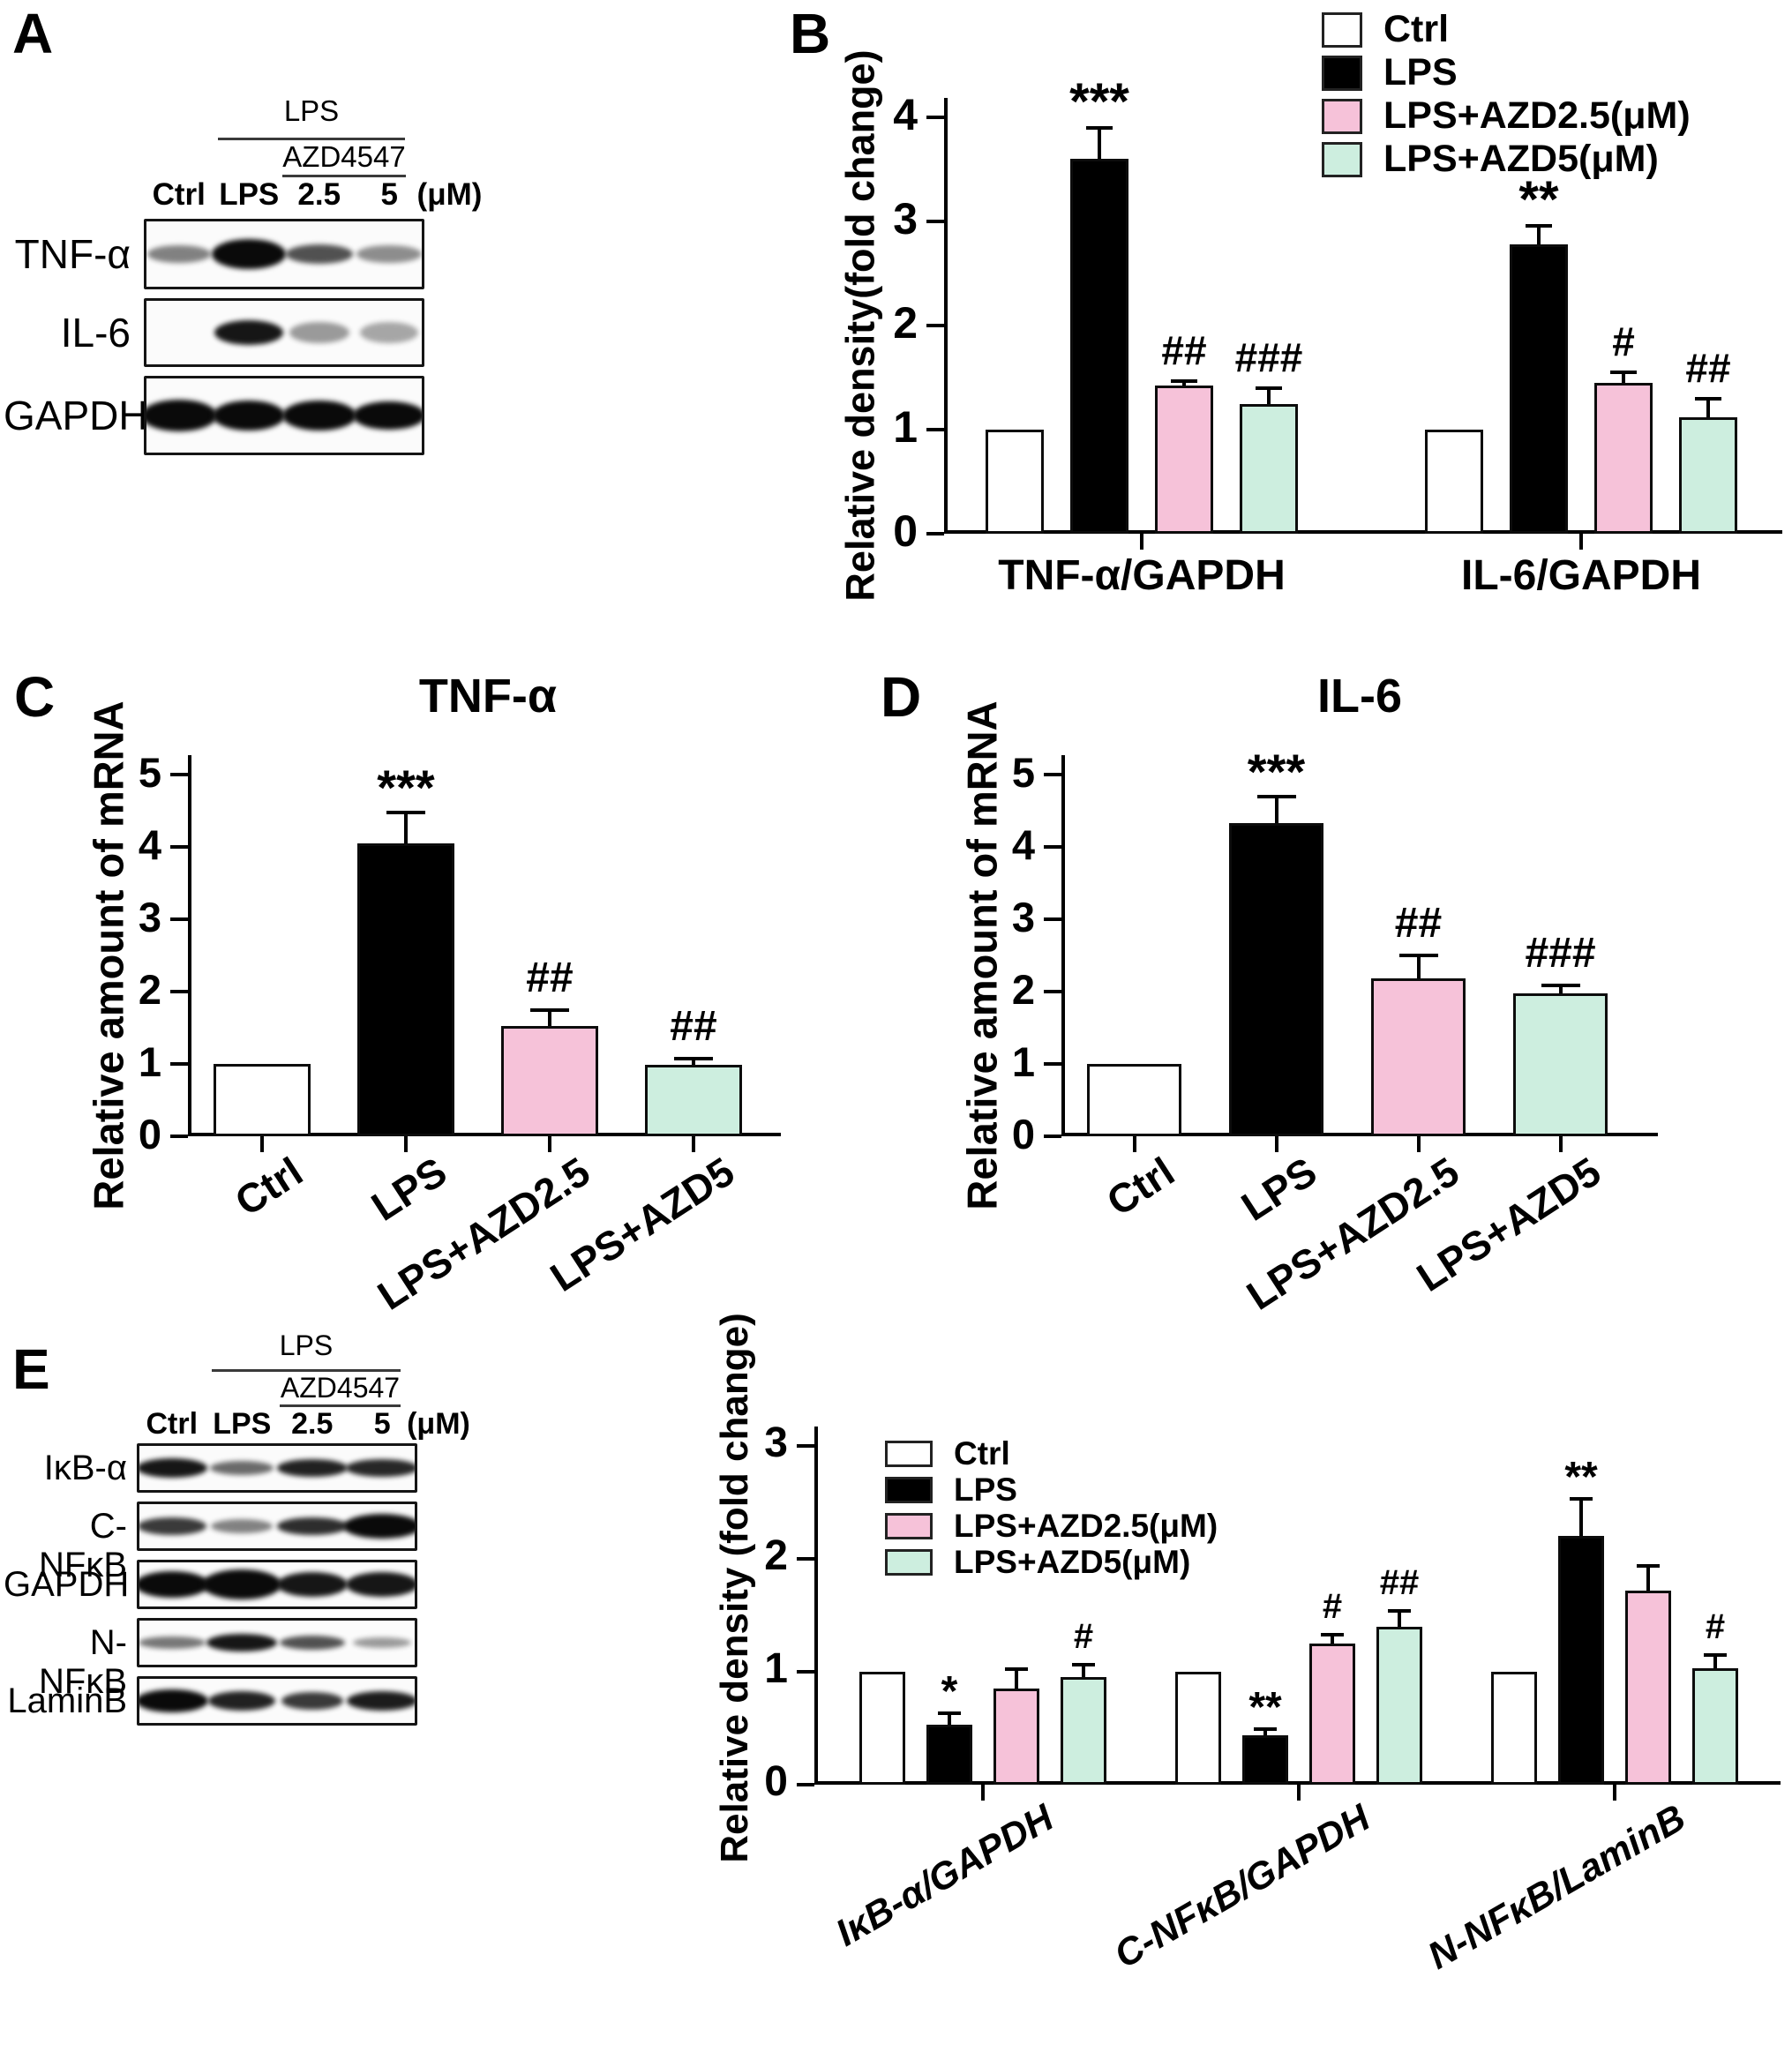 This screenshot has width=1792, height=2052. What do you see at coordinates (85, 1468) in the screenshot?
I see `blot-row-label: IκB-α` at bounding box center [85, 1468].